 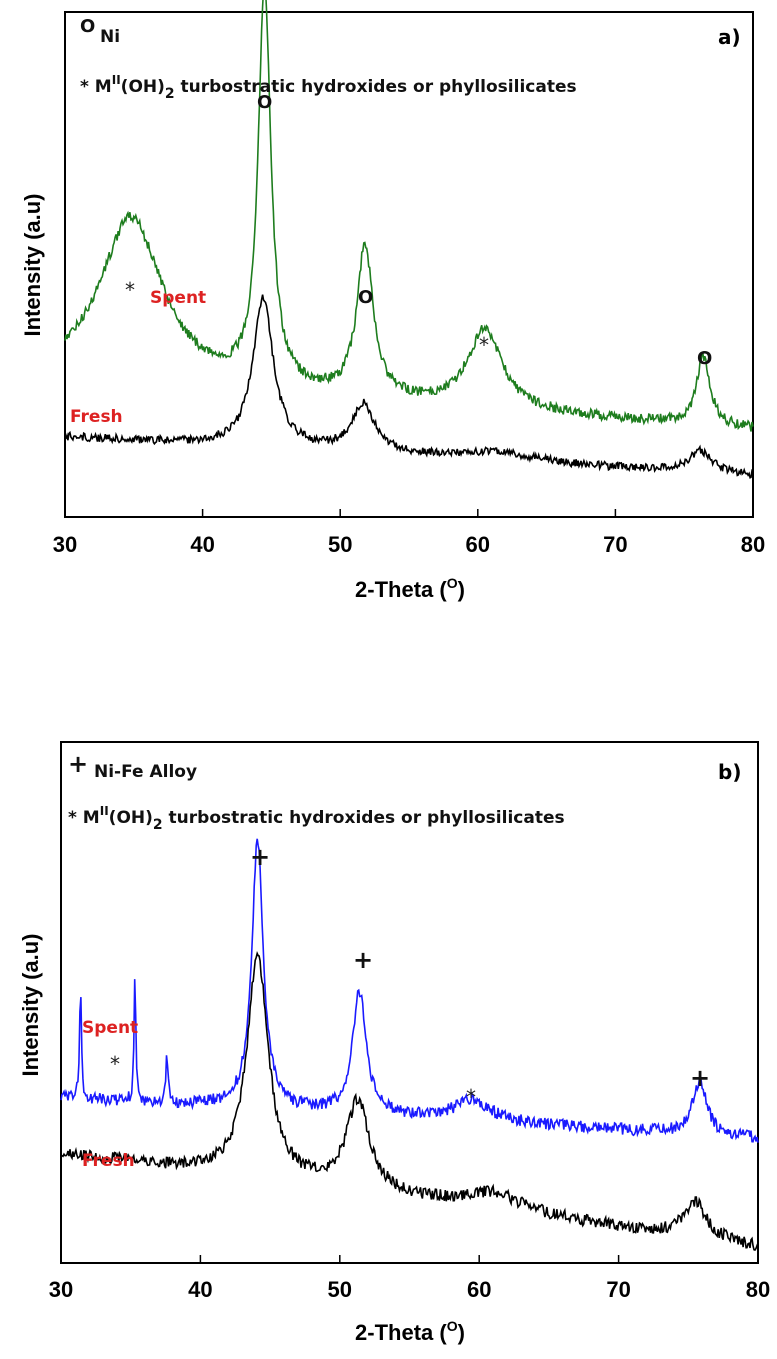 I want to click on peak-marker-b-3: +, so click(x=363, y=960).